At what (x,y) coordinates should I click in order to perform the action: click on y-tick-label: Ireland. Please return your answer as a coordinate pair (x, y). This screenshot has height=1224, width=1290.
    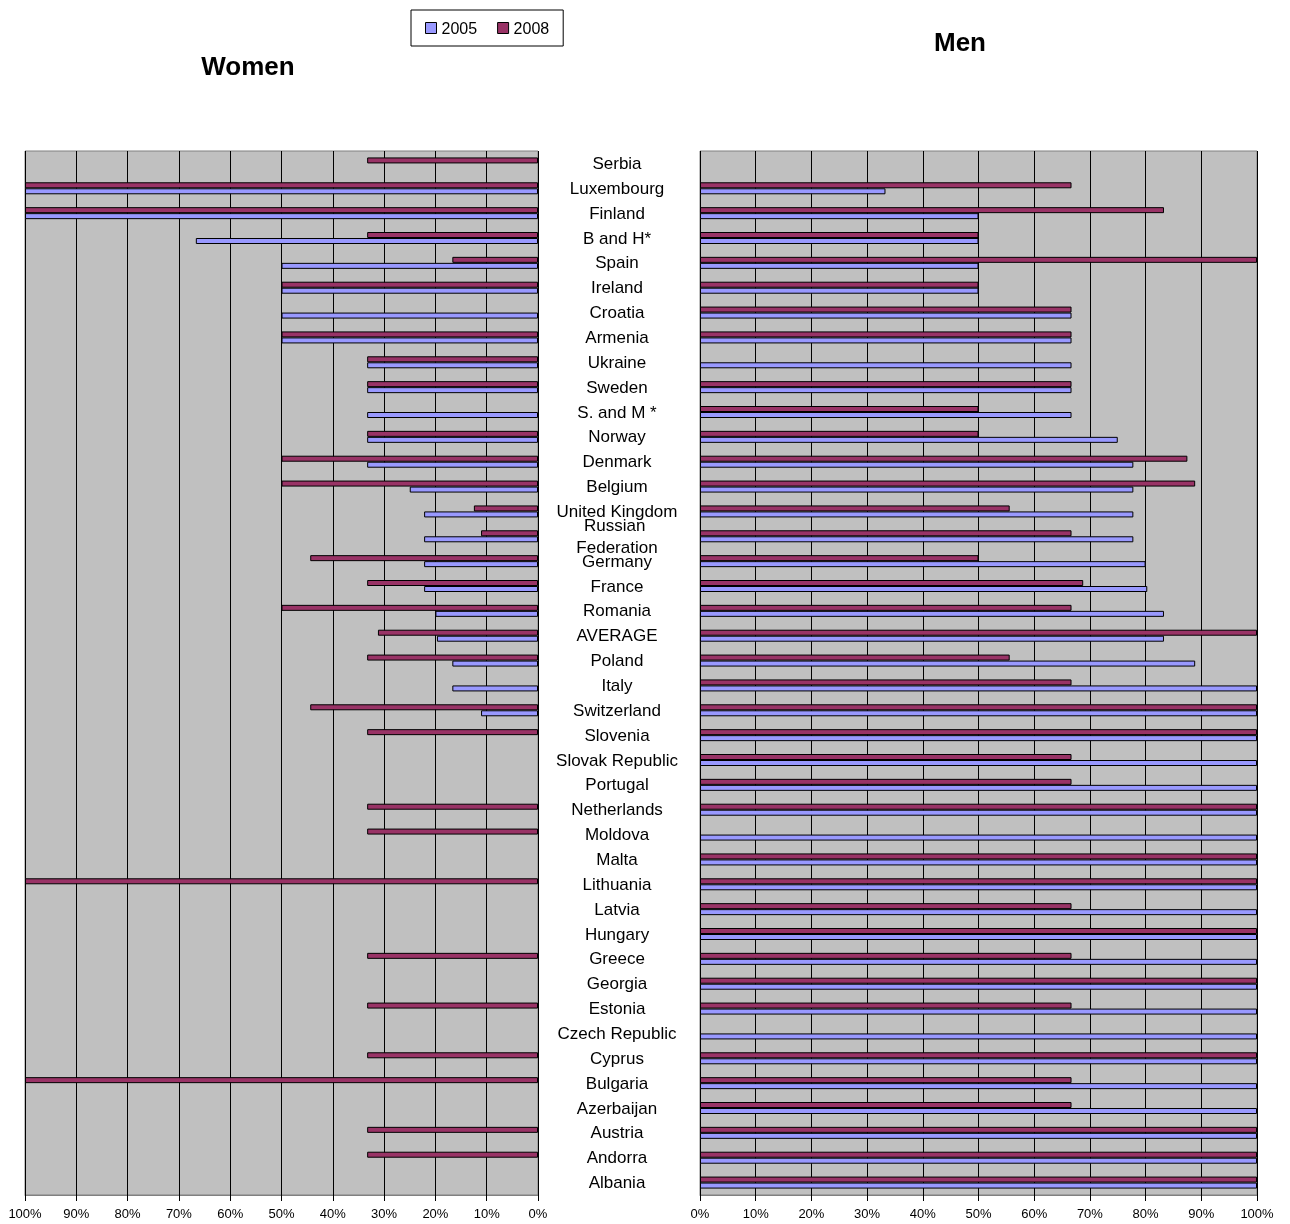
    Looking at the image, I should click on (617, 288).